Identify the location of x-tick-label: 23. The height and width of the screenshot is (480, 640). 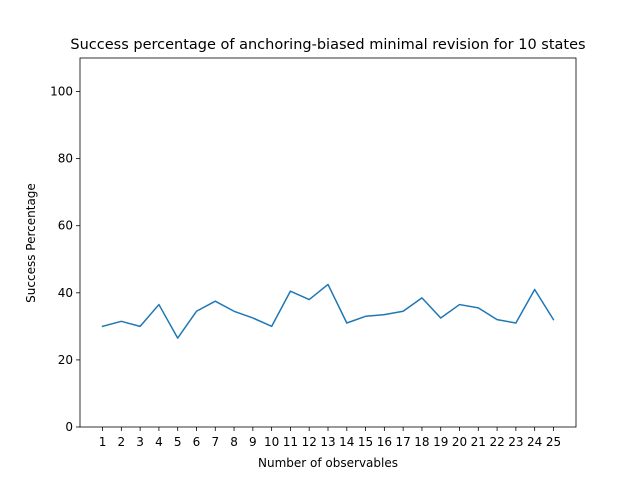
(515, 442).